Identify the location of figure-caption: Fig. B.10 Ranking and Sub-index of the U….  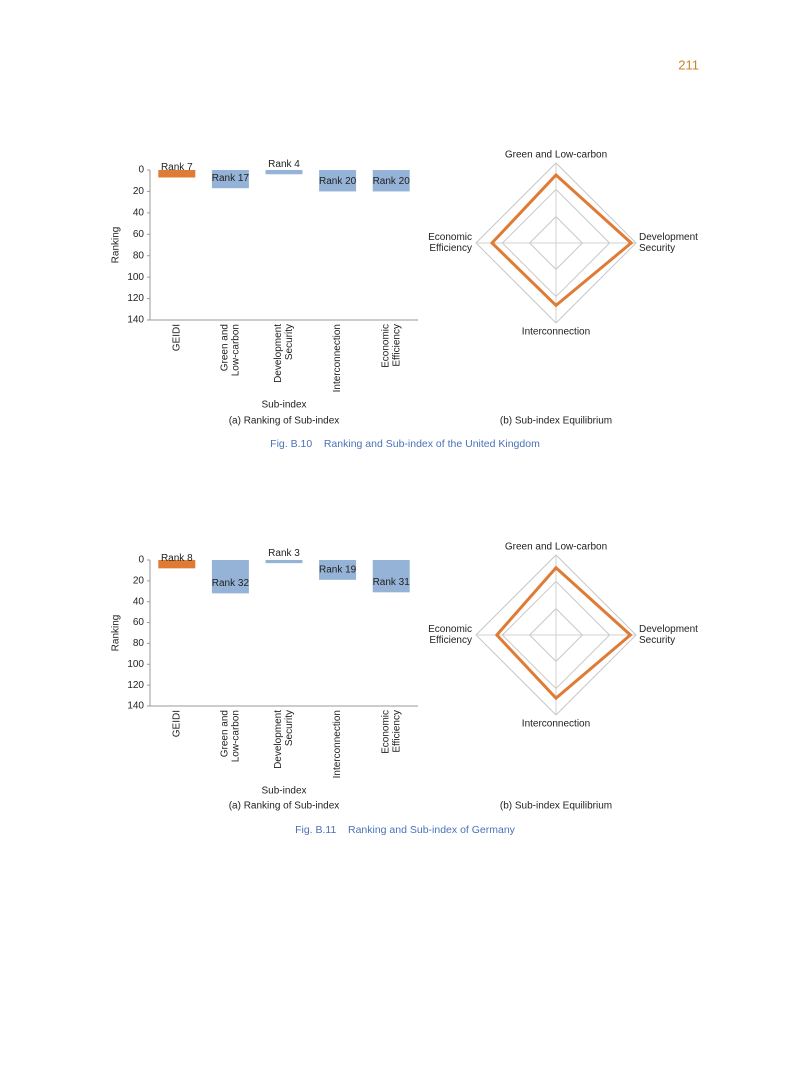
(405, 444).